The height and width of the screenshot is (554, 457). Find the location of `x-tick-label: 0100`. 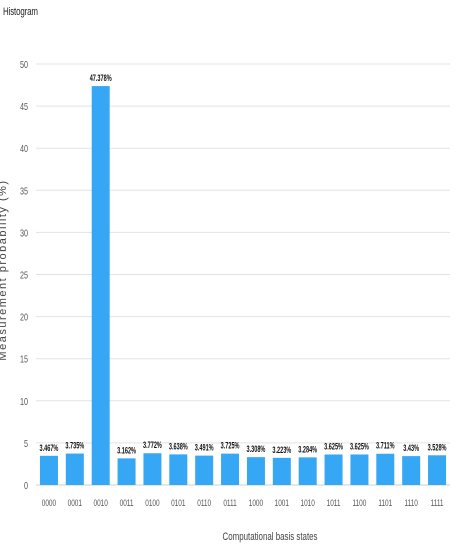

x-tick-label: 0100 is located at coordinates (152, 503).